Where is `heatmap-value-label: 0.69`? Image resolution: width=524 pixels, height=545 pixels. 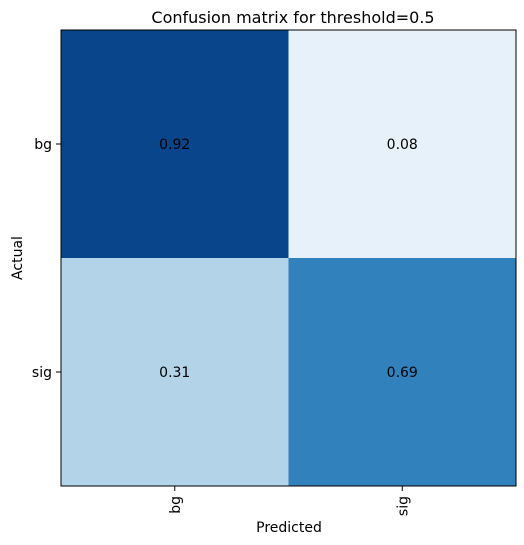
heatmap-value-label: 0.69 is located at coordinates (402, 373).